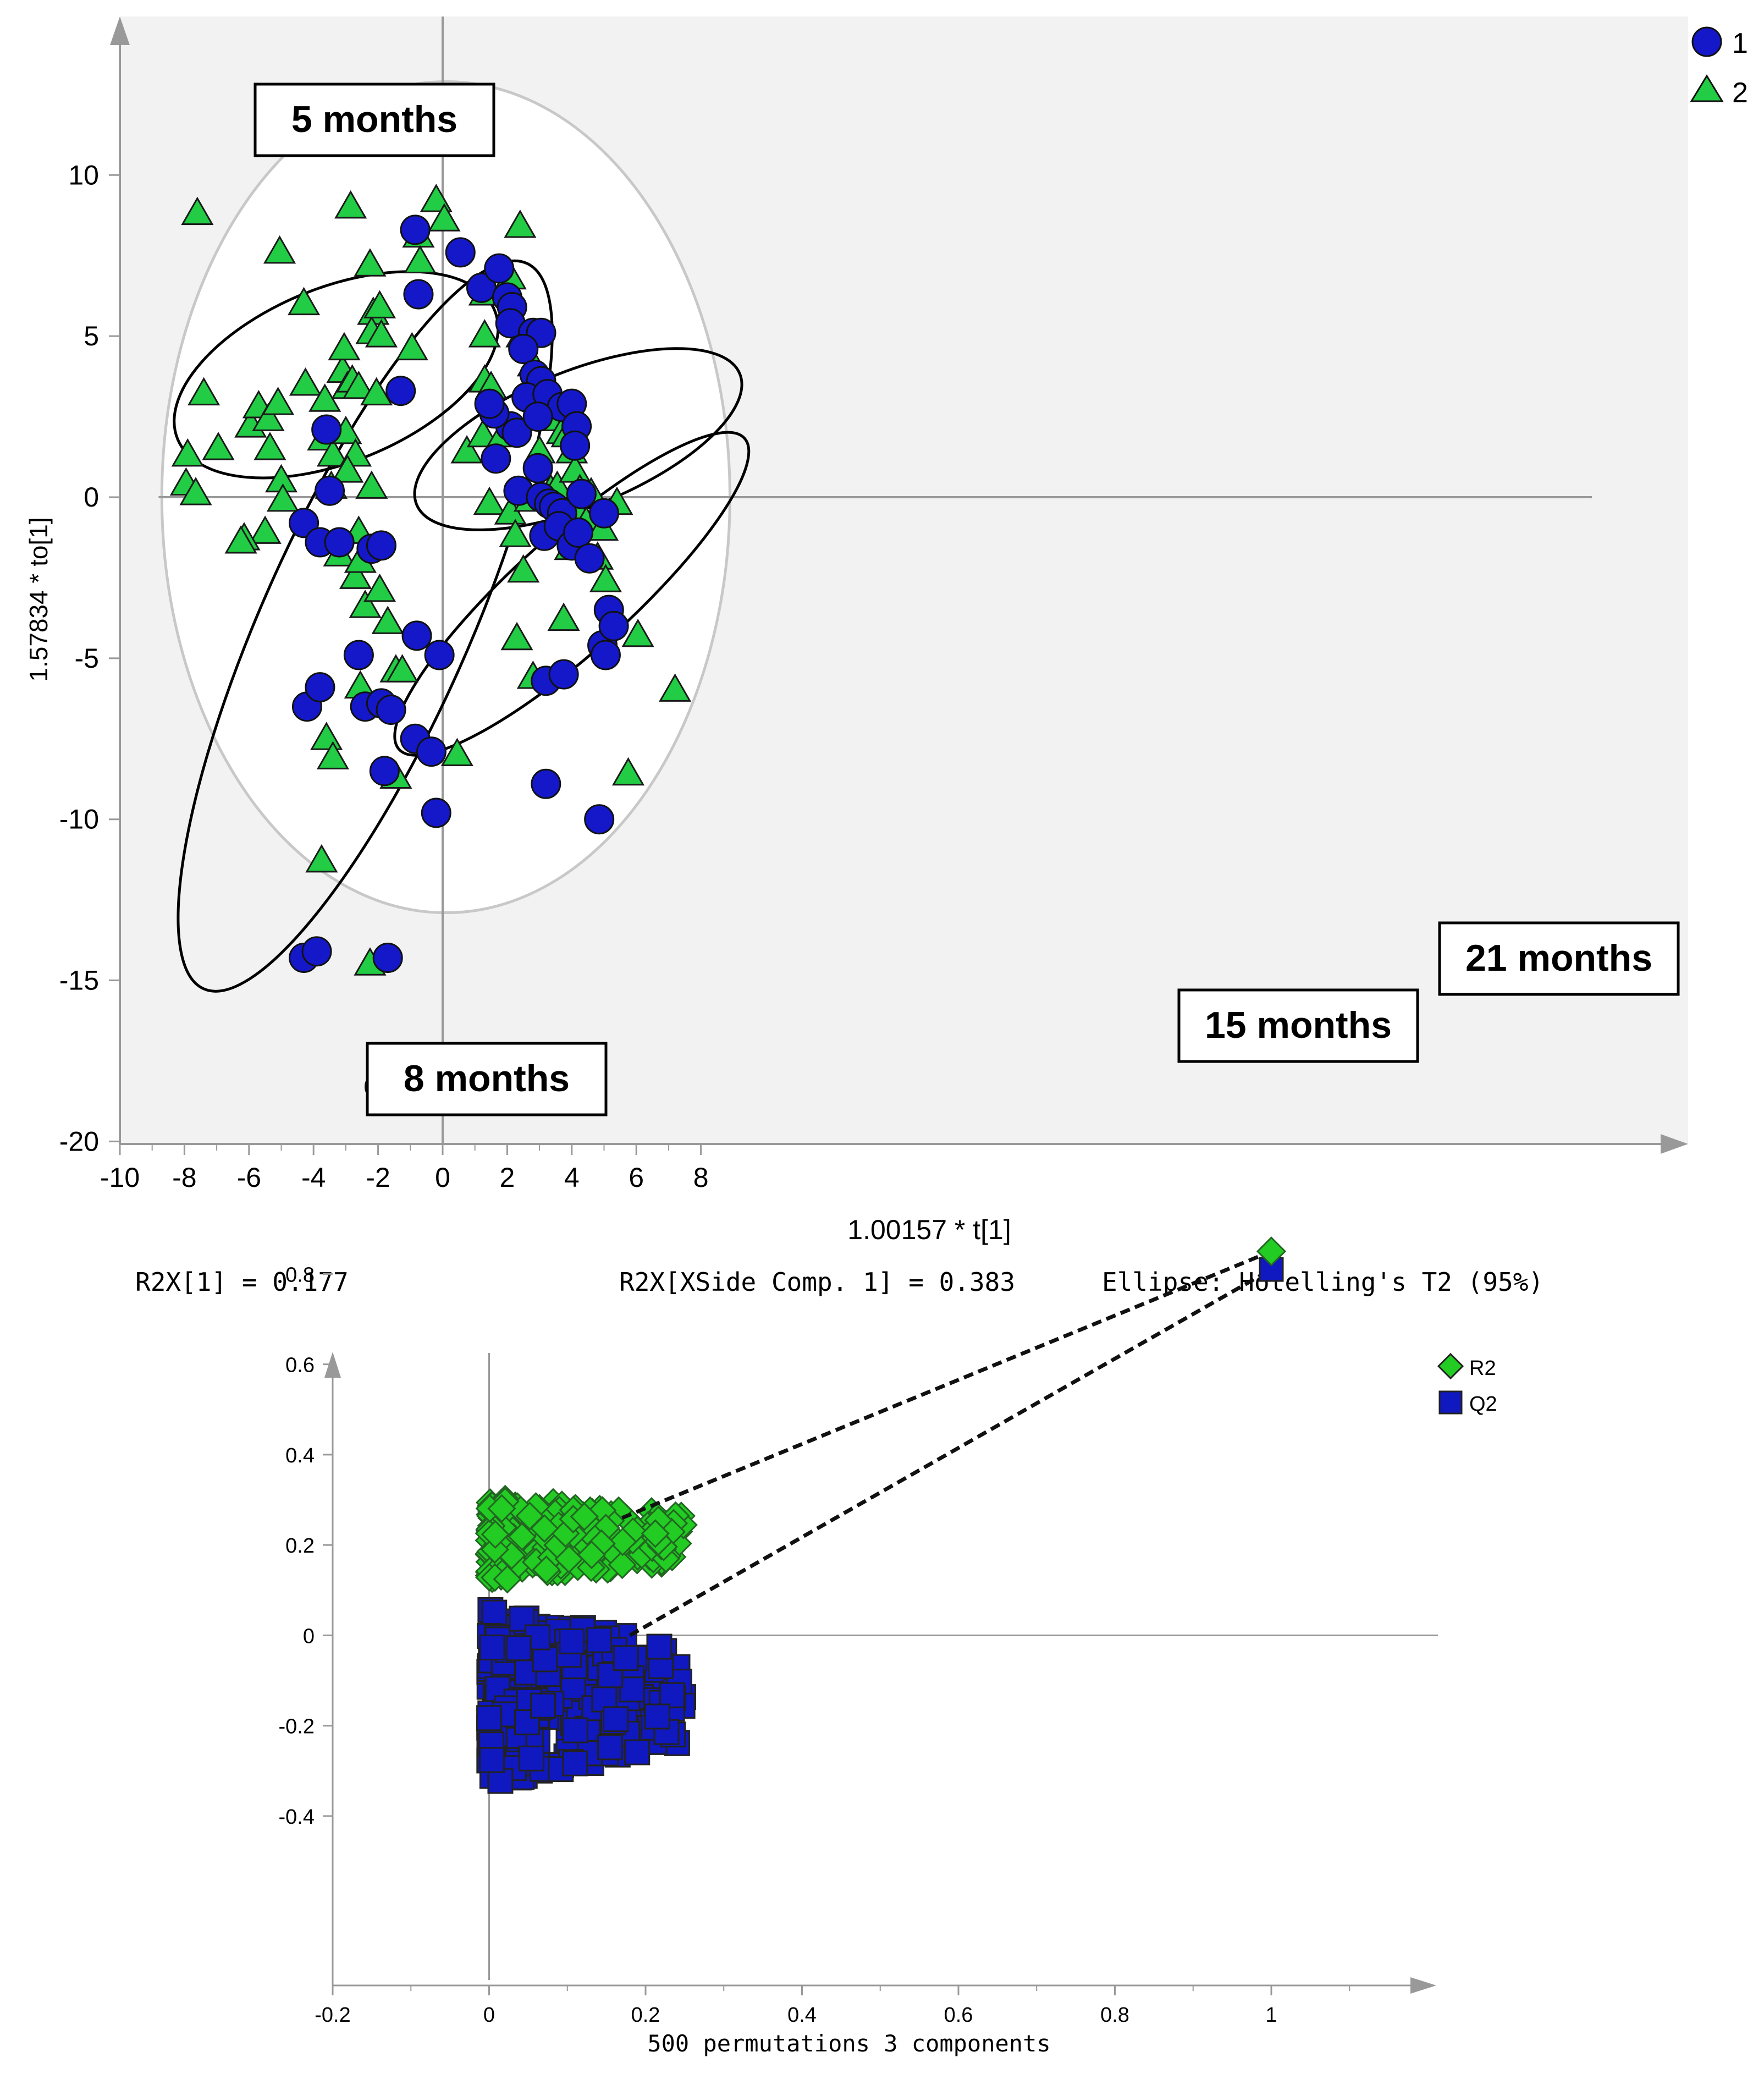 Image resolution: width=1764 pixels, height=2085 pixels. I want to click on permutation-plot-x-tick-label: -0.2, so click(332, 2015).